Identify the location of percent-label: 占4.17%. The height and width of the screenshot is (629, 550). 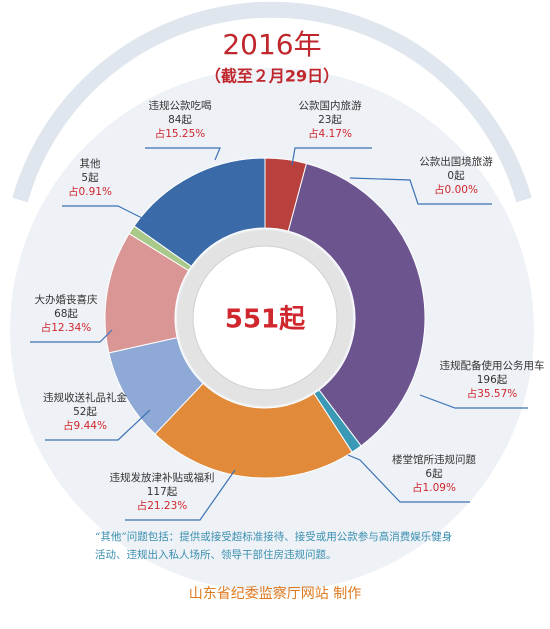
(330, 133).